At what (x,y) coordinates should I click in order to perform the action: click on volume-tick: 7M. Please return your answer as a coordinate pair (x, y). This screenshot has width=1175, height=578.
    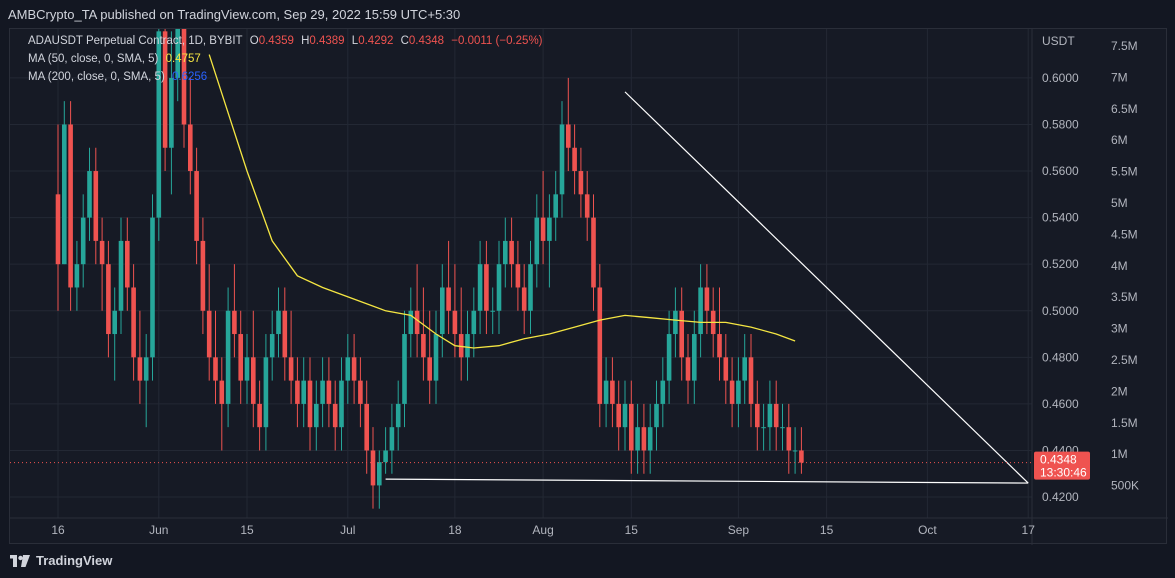
    Looking at the image, I should click on (1119, 77).